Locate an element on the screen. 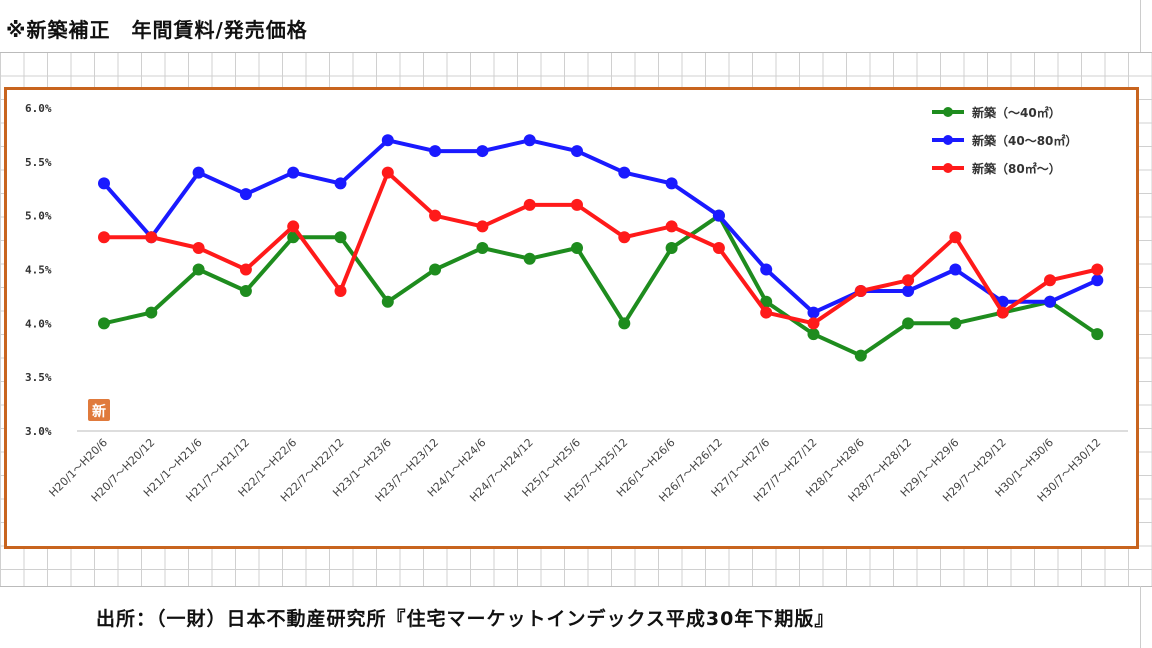 This screenshot has width=1152, height=648. new-badge is located at coordinates (99, 410).